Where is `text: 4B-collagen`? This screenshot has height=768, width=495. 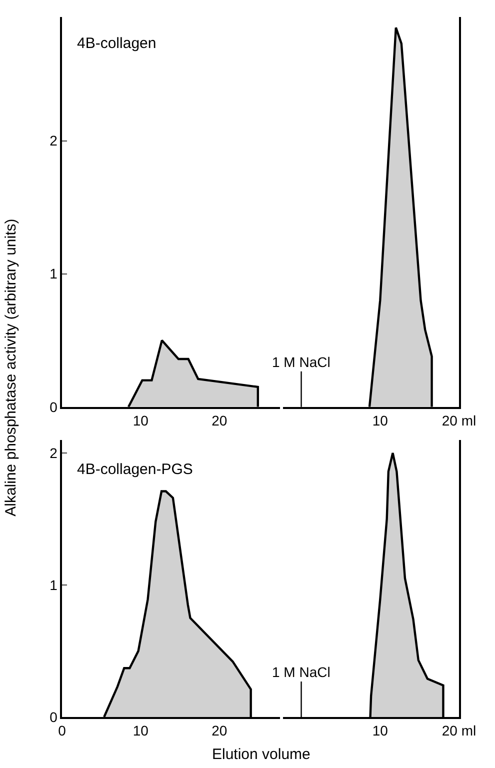 text: 4B-collagen is located at coordinates (116, 43).